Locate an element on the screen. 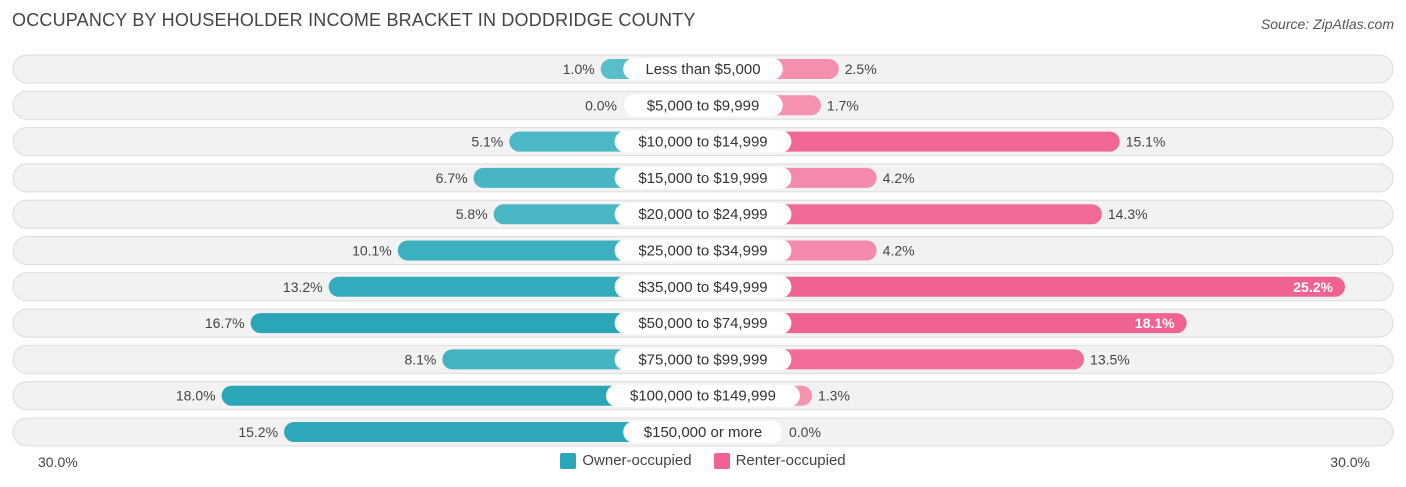 The image size is (1406, 487). value-label-owner: 8.1% is located at coordinates (420, 359).